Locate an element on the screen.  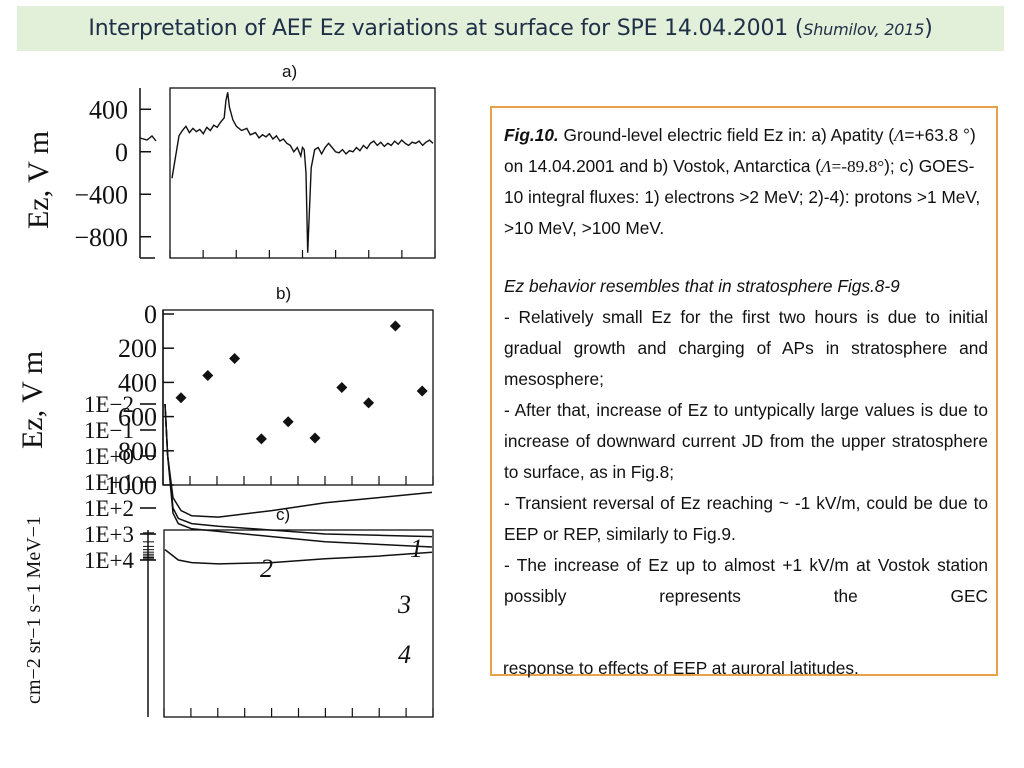
spacer is located at coordinates (746, 257).